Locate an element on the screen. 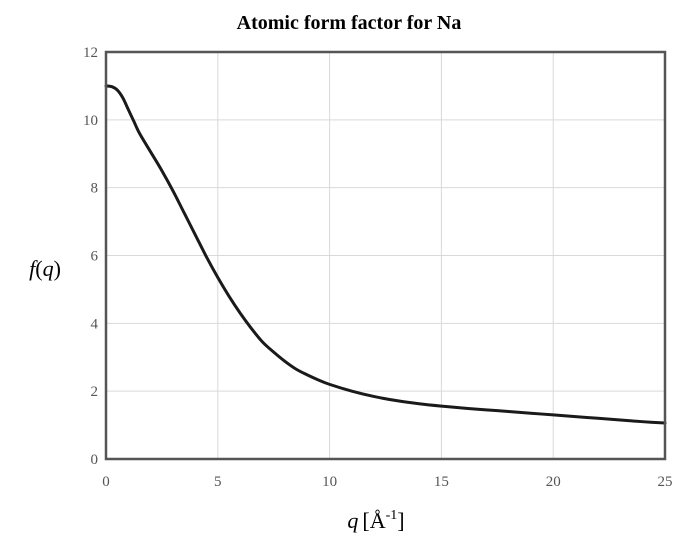  x-axis-label-unit-open: [Å is located at coordinates (373, 520).